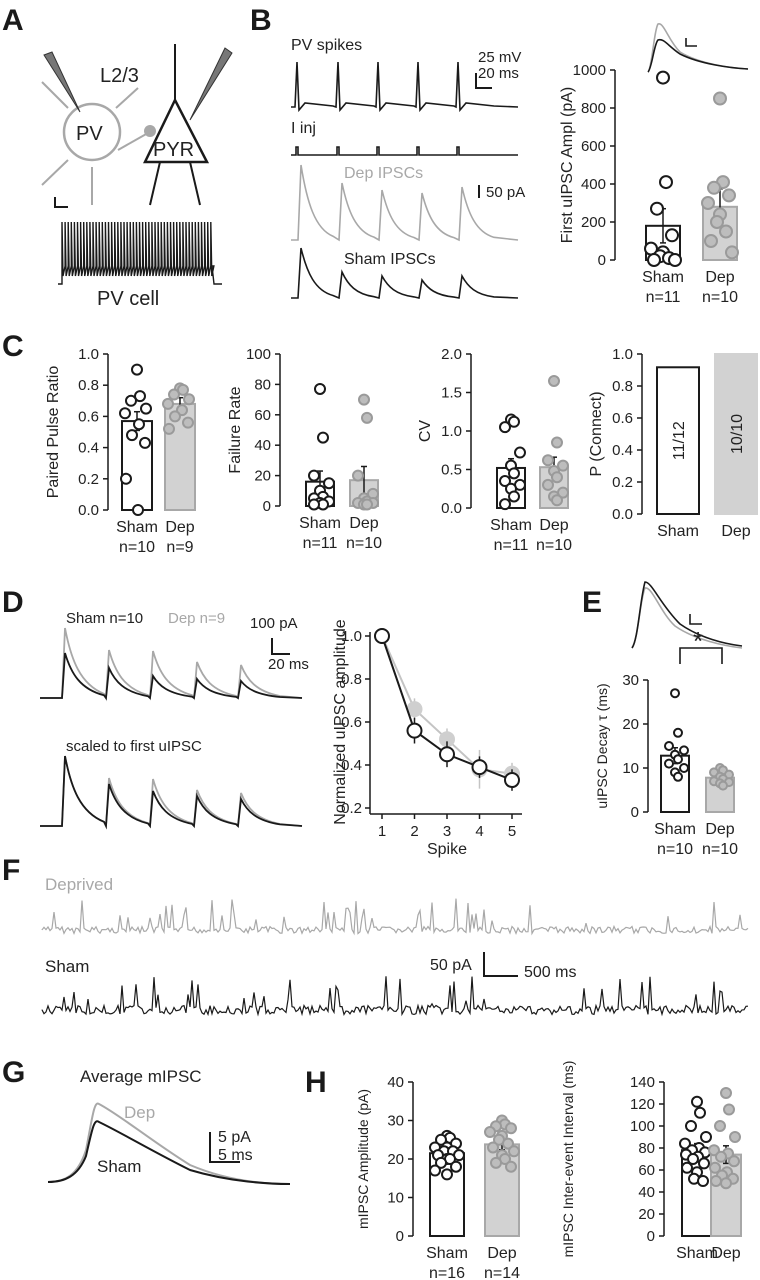 The width and height of the screenshot is (760, 1280). I want to click on y-axis-label: mIPSC Inter-event Interval (ms), so click(568, 1159).